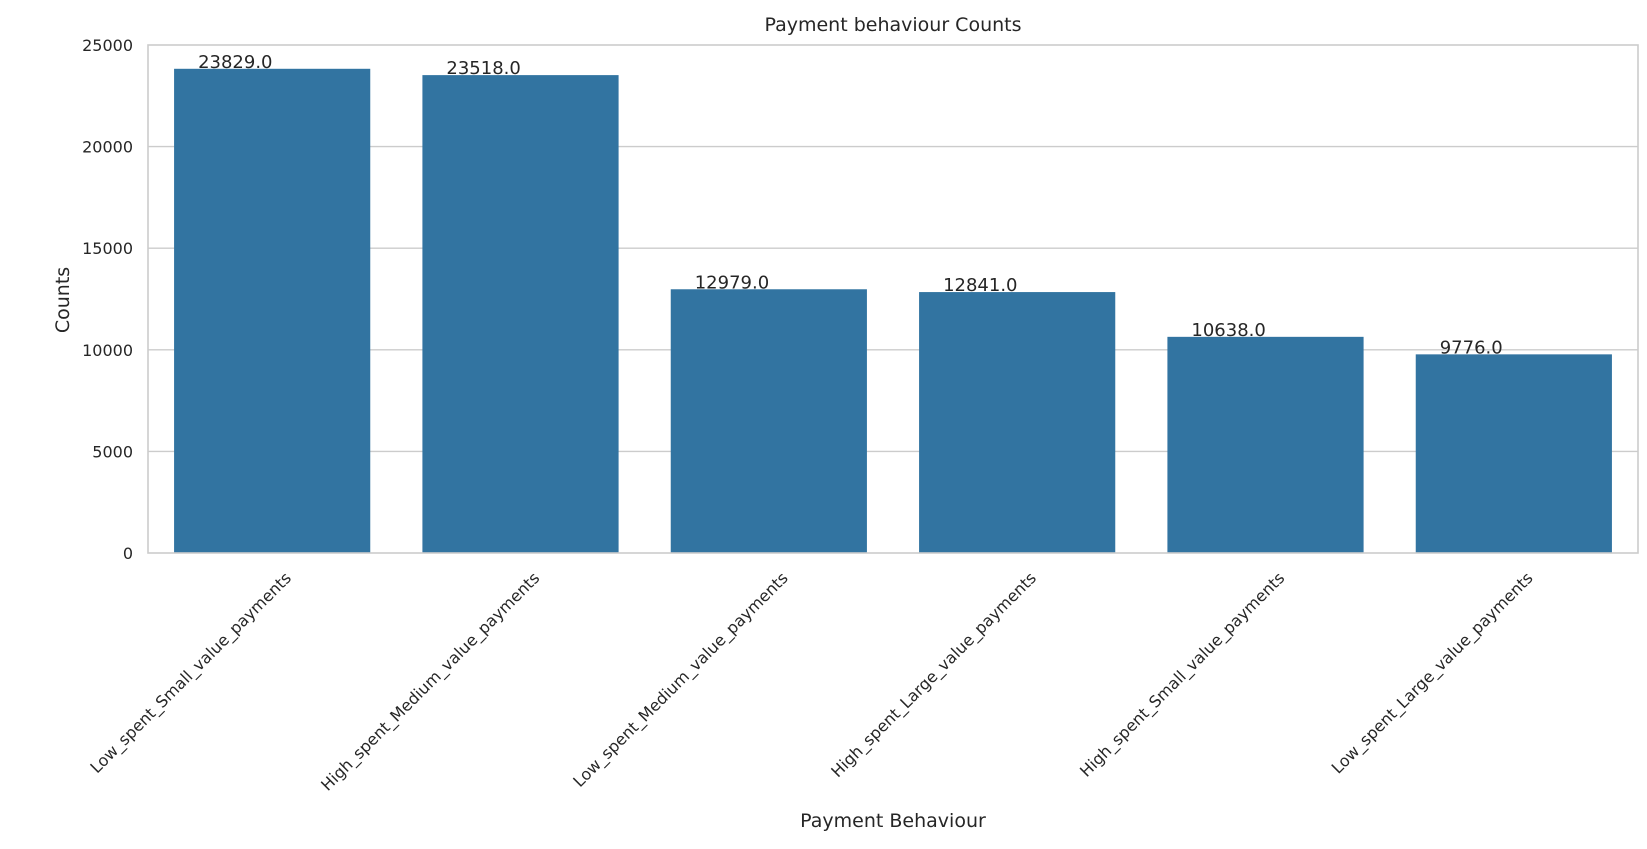 This screenshot has height=849, width=1647. I want to click on y-tick-label: 25000, so click(107, 45).